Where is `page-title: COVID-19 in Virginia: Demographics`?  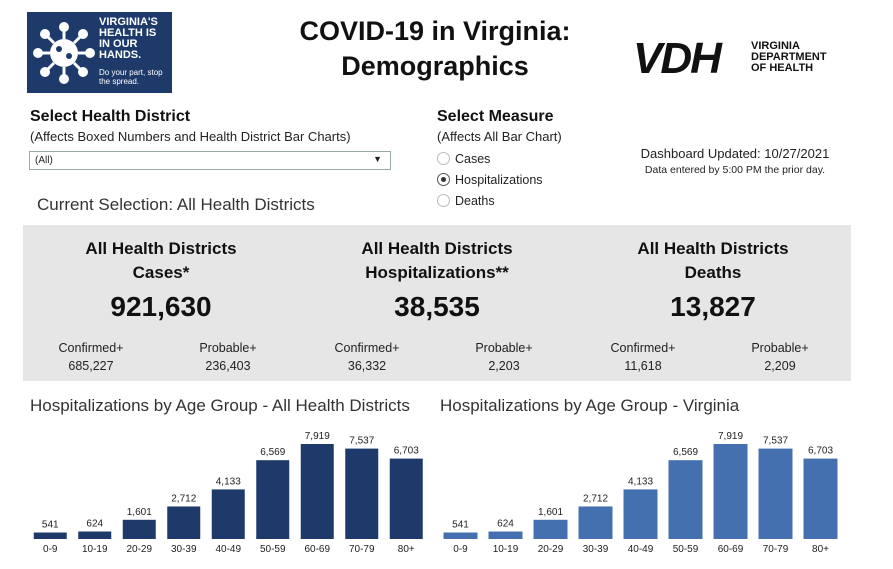
page-title: COVID-19 in Virginia: Demographics is located at coordinates (435, 49).